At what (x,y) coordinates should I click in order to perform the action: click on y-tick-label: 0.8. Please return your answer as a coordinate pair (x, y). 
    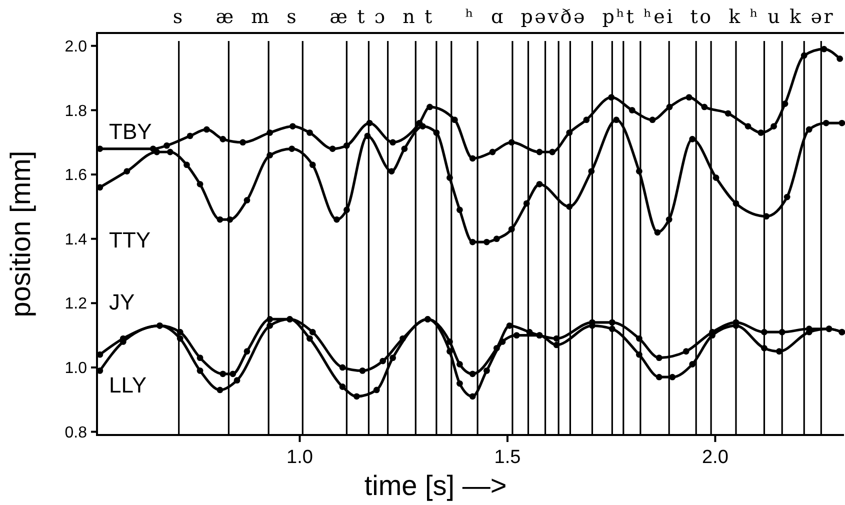
    Looking at the image, I should click on (76, 433).